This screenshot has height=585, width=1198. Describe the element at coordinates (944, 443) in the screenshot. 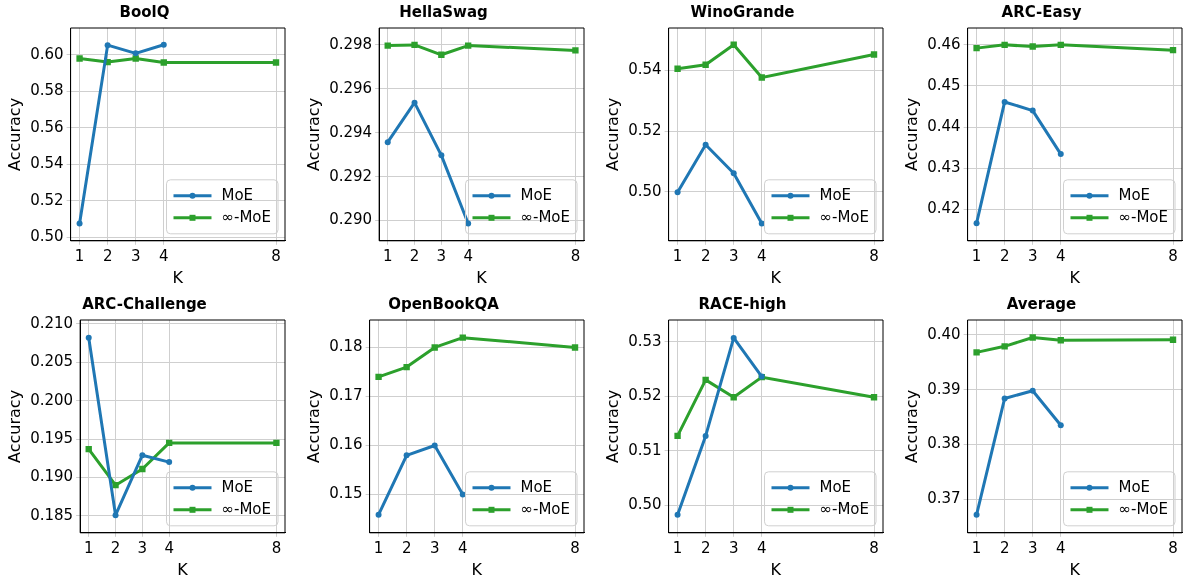

I see `y-tick-label: 0.38` at that location.